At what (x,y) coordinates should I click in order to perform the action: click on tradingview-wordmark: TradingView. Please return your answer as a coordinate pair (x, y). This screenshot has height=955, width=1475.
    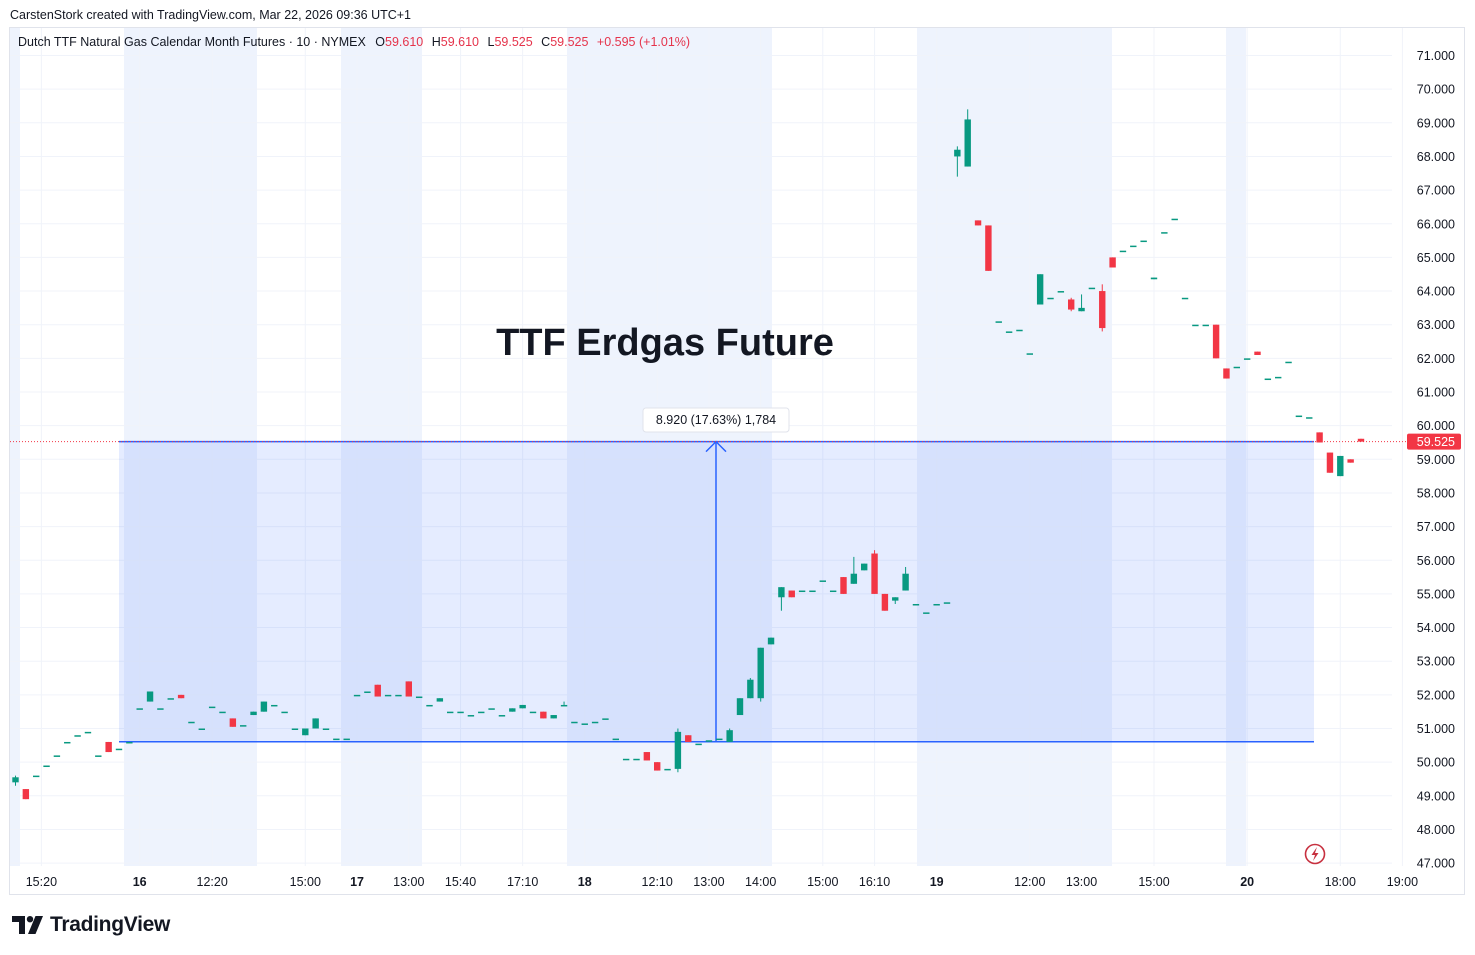
    Looking at the image, I should click on (110, 924).